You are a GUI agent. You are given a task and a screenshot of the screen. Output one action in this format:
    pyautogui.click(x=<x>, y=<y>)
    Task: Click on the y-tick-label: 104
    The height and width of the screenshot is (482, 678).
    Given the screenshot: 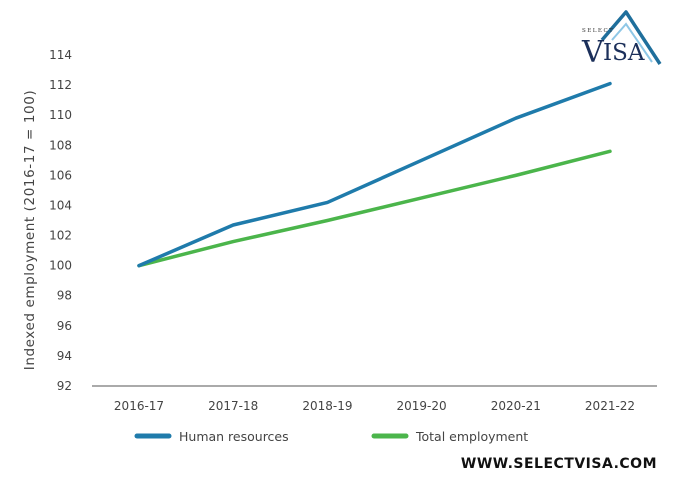 What is the action you would take?
    pyautogui.click(x=60, y=205)
    